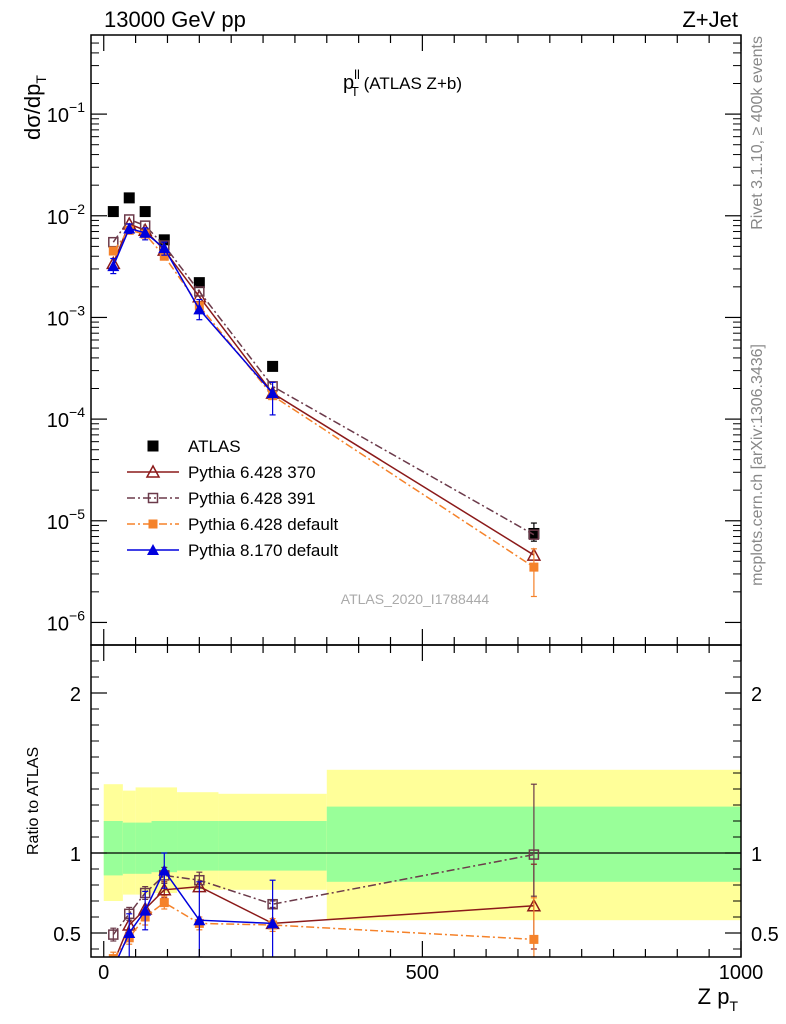 Image resolution: width=786 pixels, height=1024 pixels. I want to click on legend-item-pythia-6-428-default: Pythia 6.428 default, so click(233, 524).